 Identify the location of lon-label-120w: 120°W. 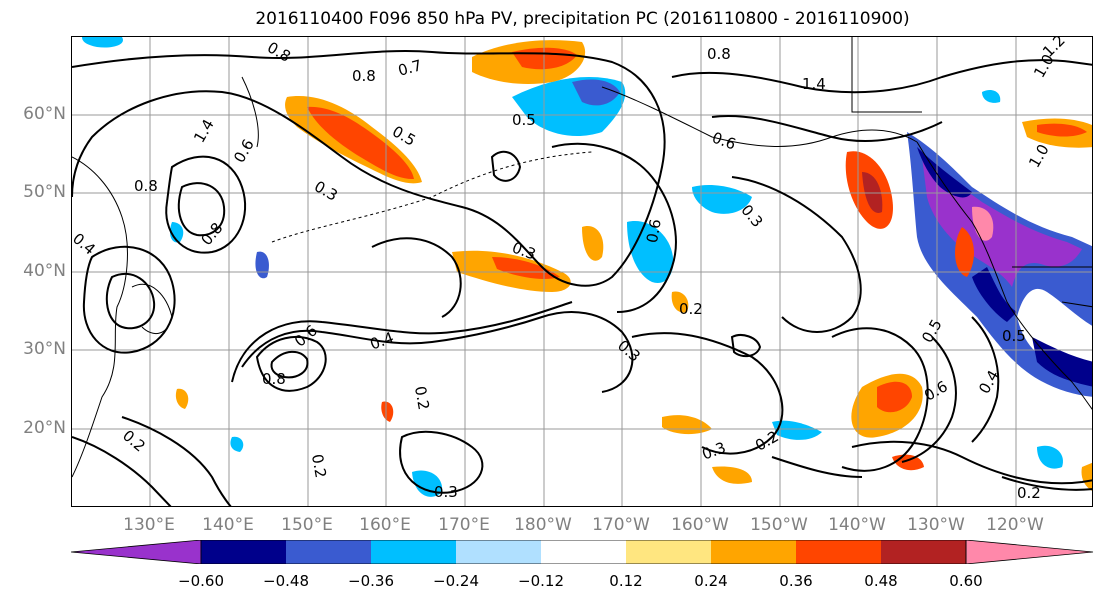
(1015, 525).